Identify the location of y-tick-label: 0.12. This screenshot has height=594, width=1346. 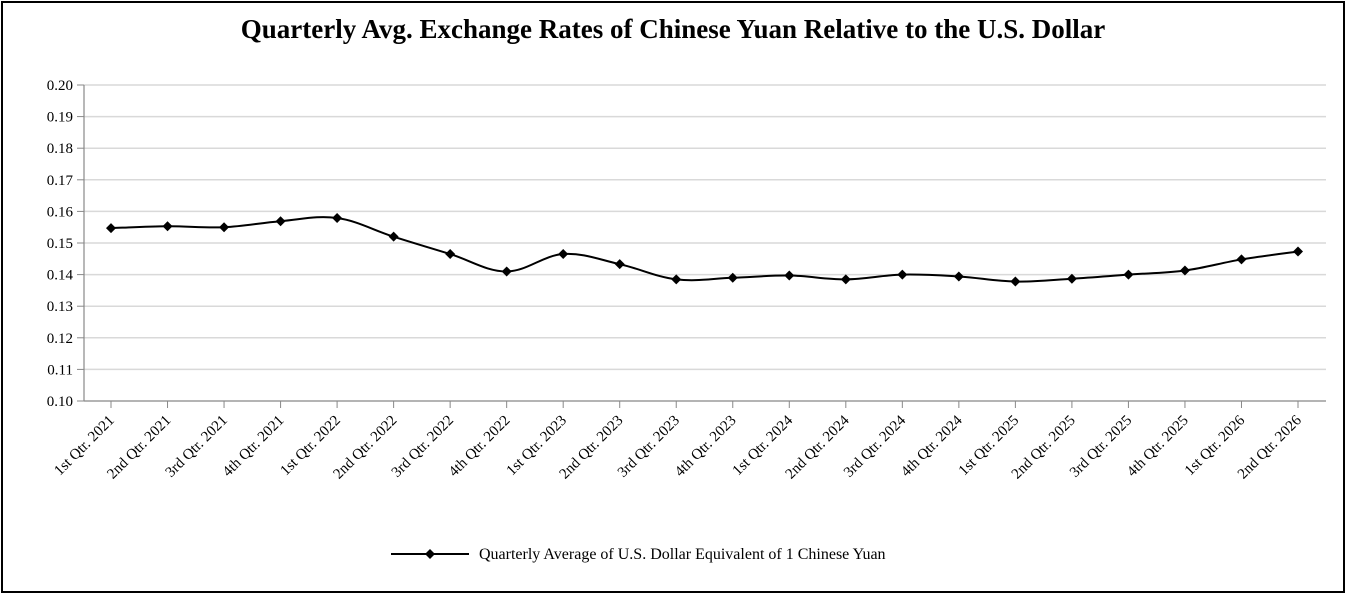
(60, 339).